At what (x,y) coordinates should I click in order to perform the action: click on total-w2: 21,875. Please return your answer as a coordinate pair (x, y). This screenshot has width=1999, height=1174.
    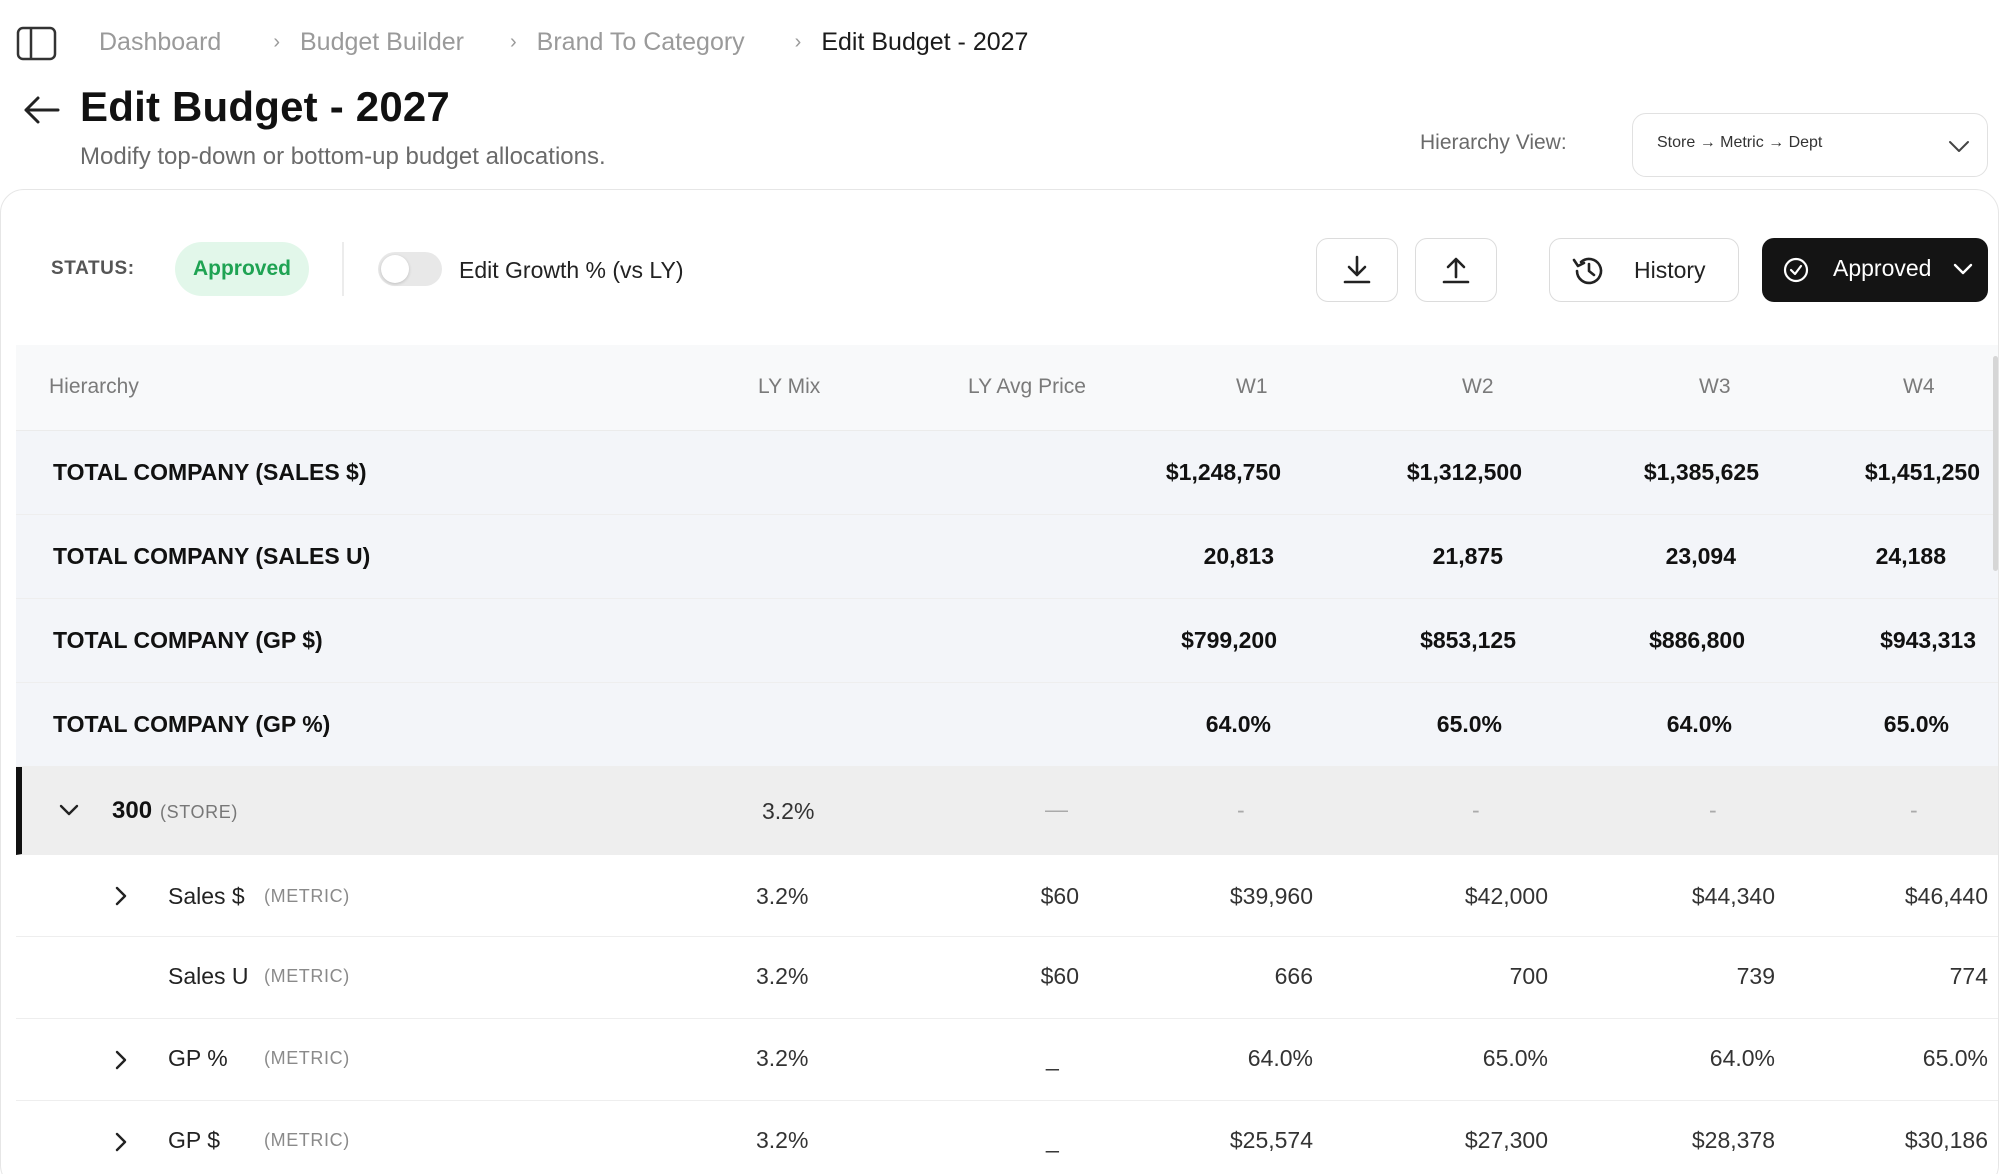
    Looking at the image, I should click on (1467, 556).